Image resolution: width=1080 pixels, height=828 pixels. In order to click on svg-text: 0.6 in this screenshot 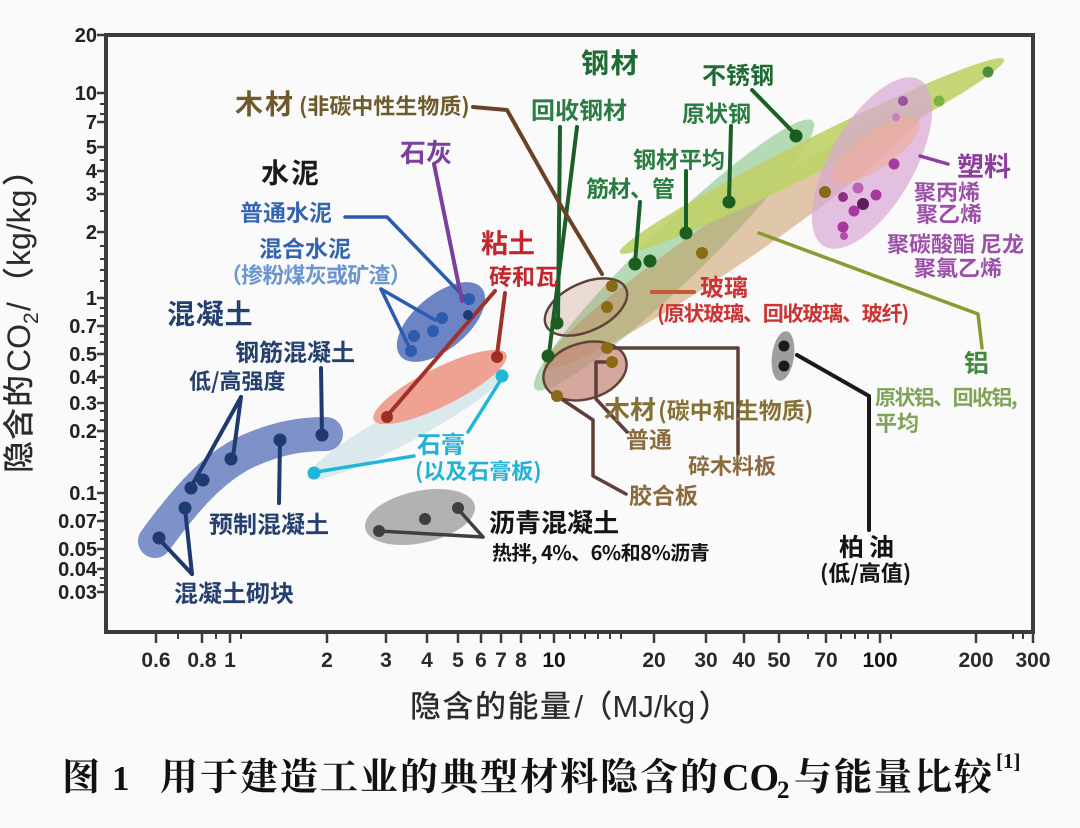, I will do `click(155, 660)`.